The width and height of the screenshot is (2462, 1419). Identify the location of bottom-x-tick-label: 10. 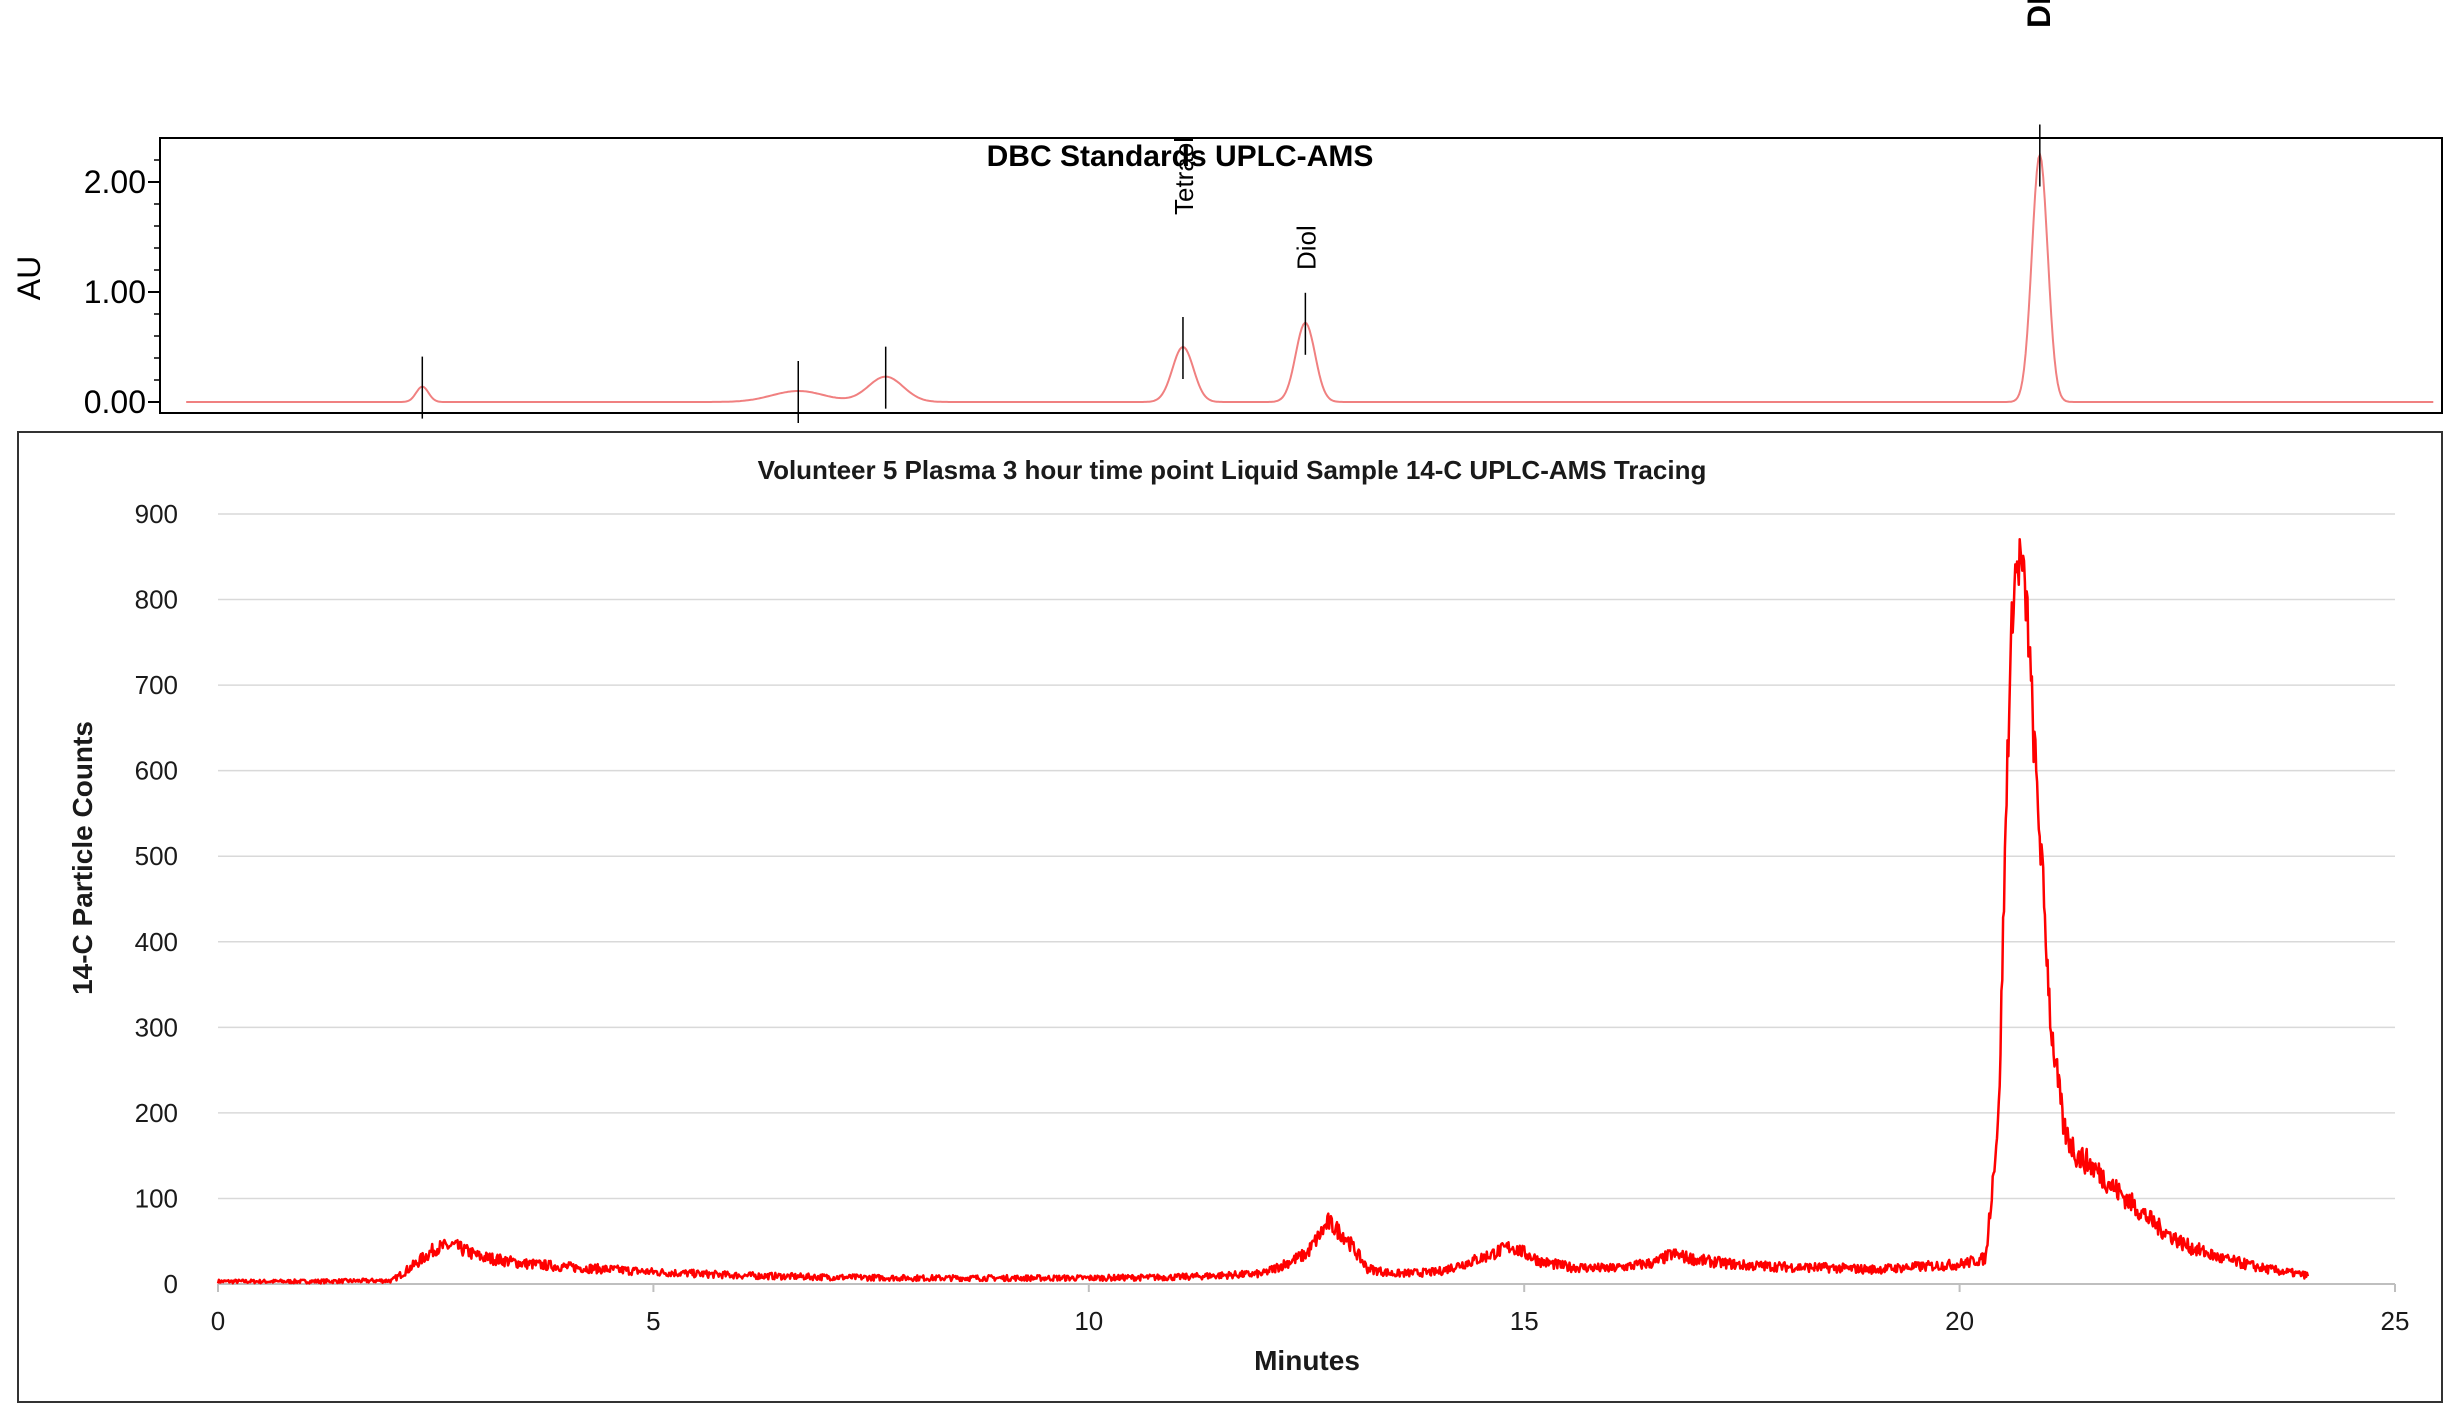
(1088, 1321).